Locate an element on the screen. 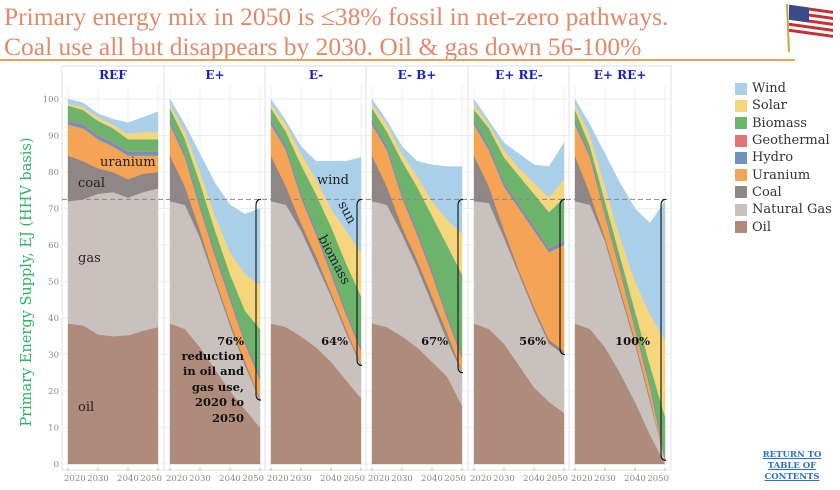 The image size is (840, 490). us-flag-icon is located at coordinates (809, 27).